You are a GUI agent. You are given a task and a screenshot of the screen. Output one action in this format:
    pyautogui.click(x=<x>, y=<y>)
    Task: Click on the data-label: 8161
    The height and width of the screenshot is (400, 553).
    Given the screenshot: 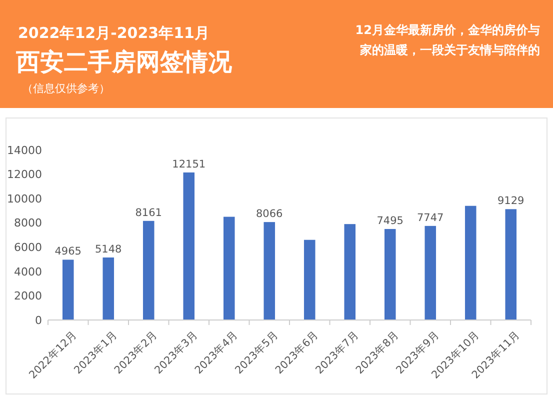 What is the action you would take?
    pyautogui.click(x=148, y=212)
    